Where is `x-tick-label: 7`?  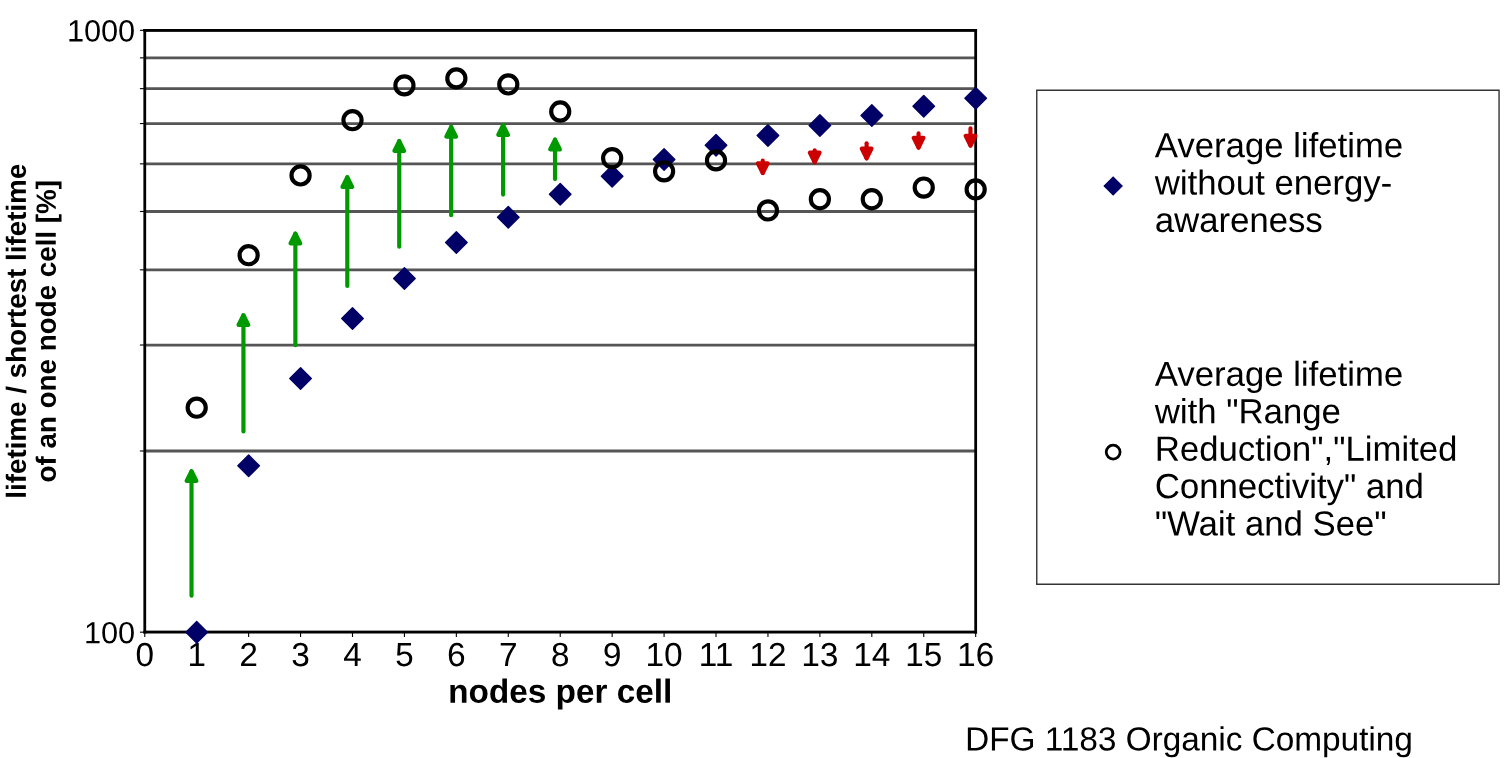
x-tick-label: 7 is located at coordinates (508, 655).